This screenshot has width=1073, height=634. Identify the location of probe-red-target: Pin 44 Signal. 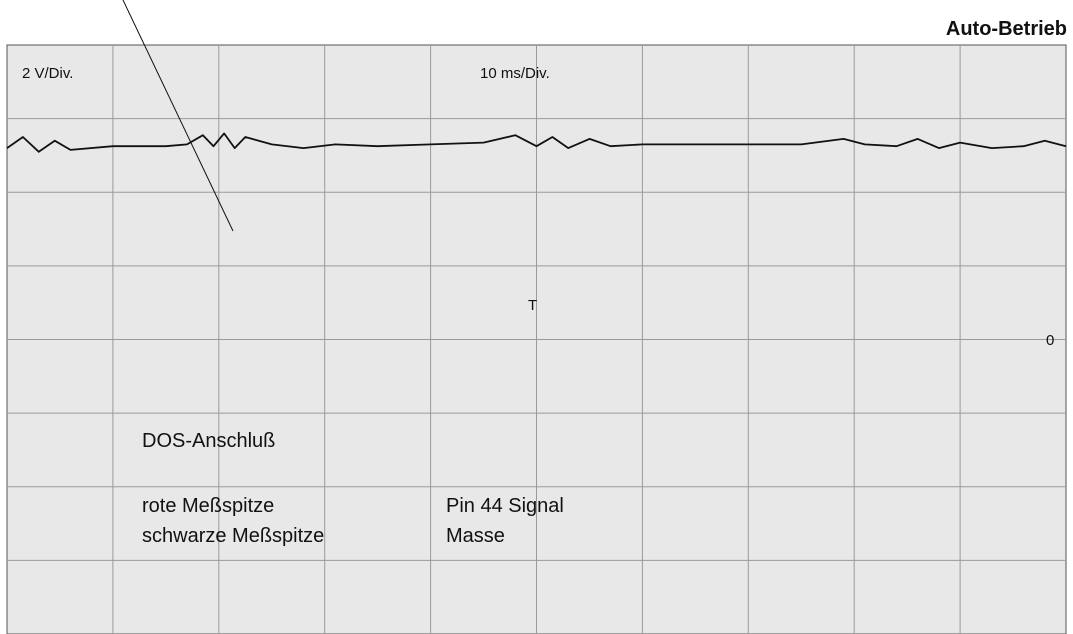
(505, 506).